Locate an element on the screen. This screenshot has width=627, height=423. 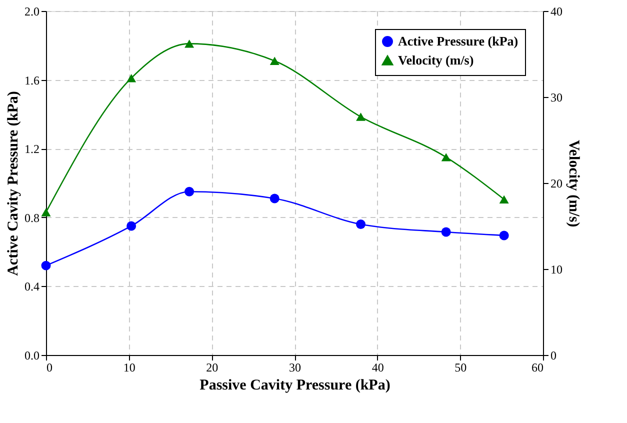
y-tick-label: 0.4 is located at coordinates (32, 287).